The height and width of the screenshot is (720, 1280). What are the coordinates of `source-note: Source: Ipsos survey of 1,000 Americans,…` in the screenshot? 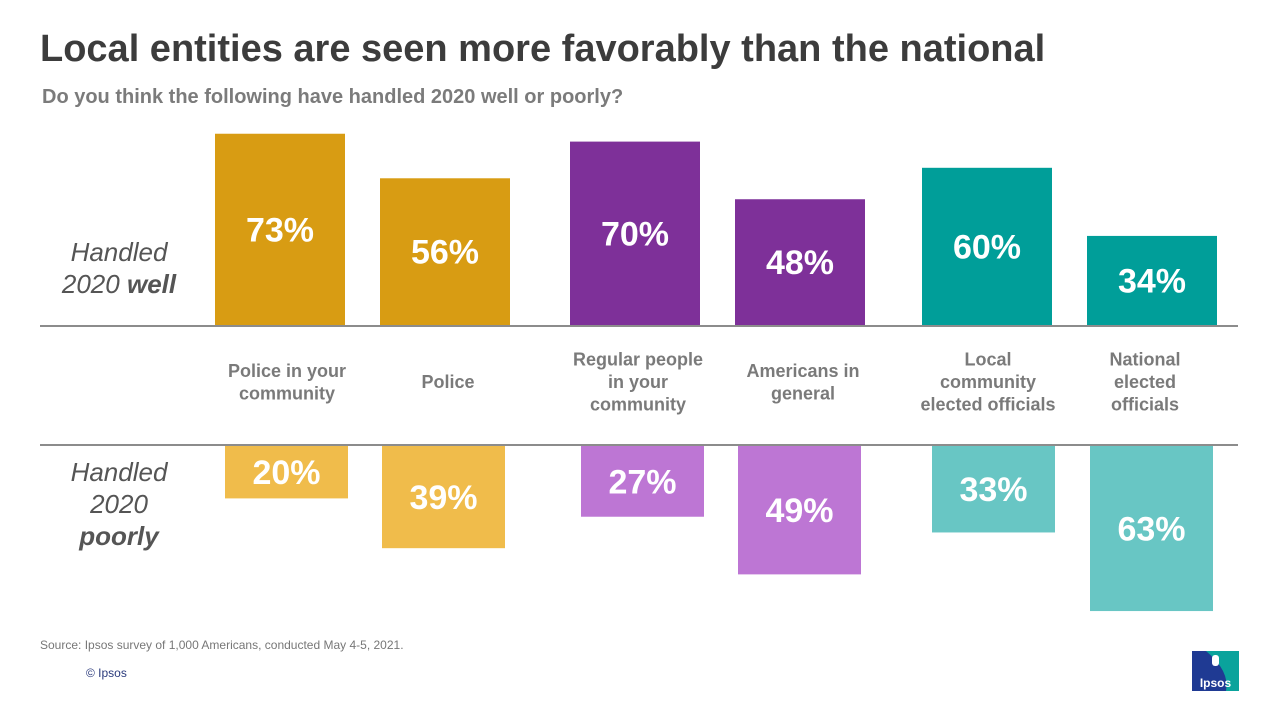 It's located at (222, 645).